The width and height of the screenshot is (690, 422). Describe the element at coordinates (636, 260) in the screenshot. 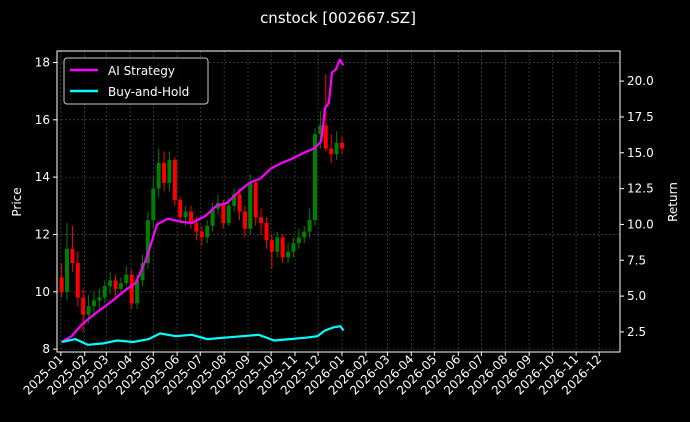

I see `right-tick-label: 7.5` at that location.